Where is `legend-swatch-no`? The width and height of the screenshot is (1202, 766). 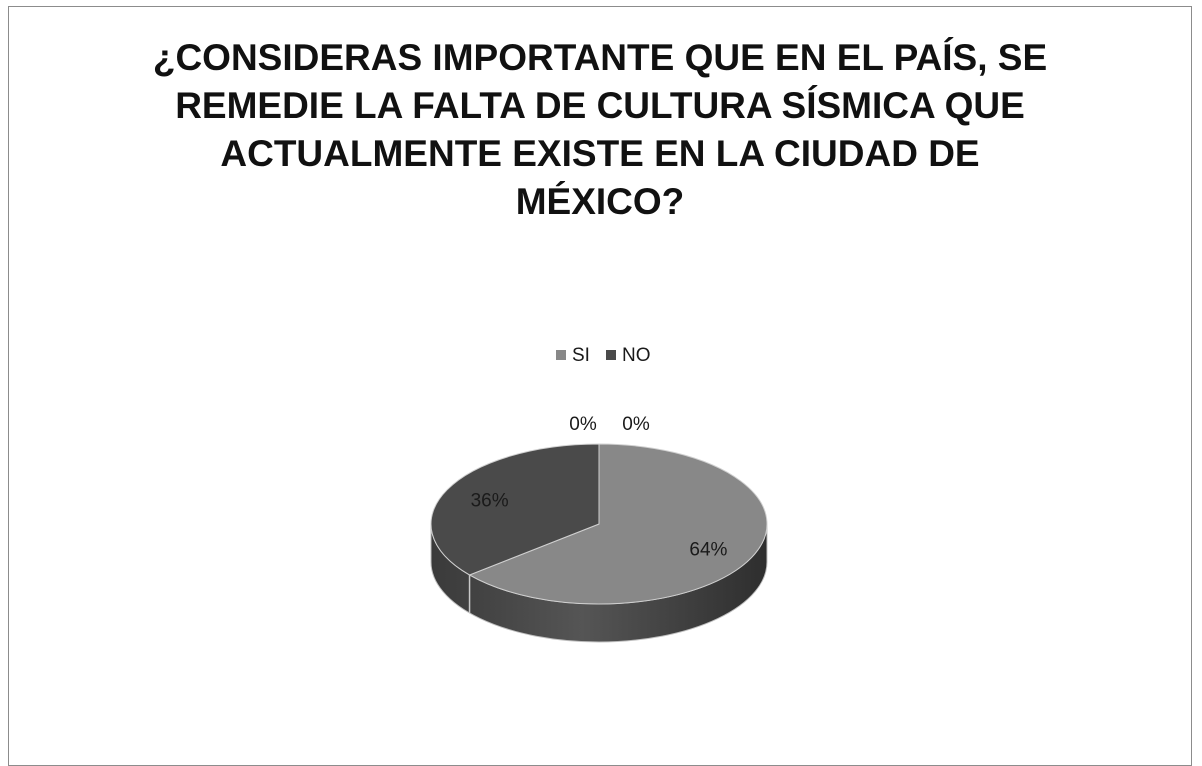 legend-swatch-no is located at coordinates (611, 355).